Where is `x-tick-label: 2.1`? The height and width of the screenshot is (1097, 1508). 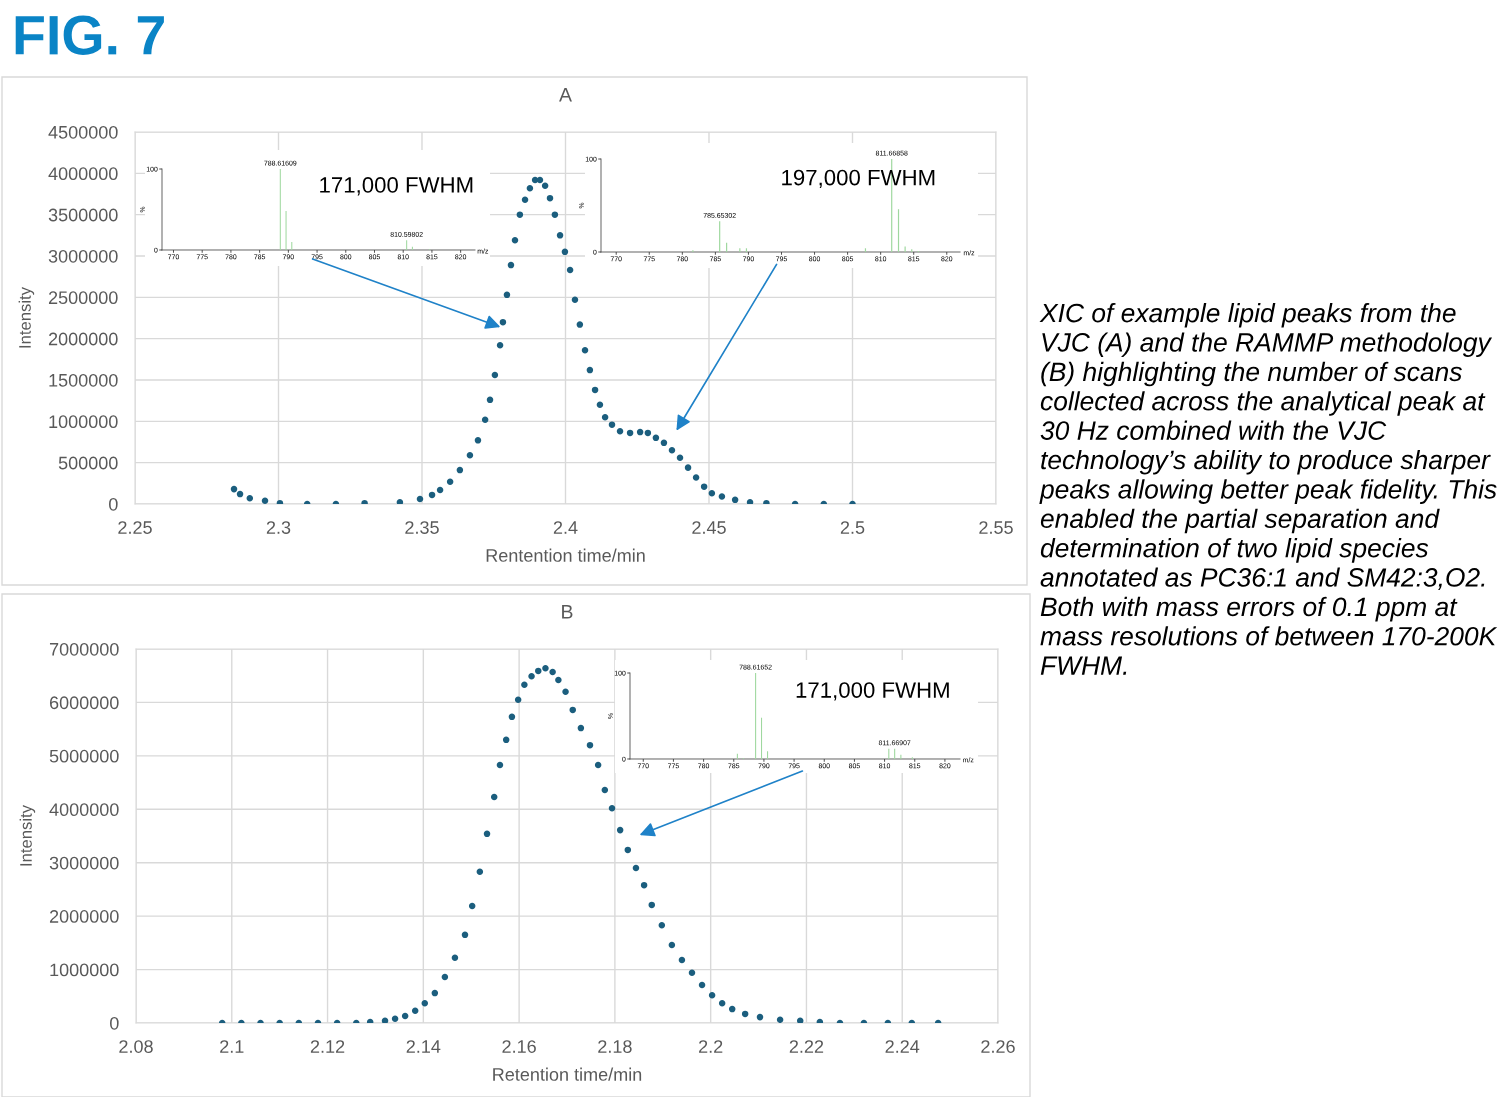 x-tick-label: 2.1 is located at coordinates (232, 1046).